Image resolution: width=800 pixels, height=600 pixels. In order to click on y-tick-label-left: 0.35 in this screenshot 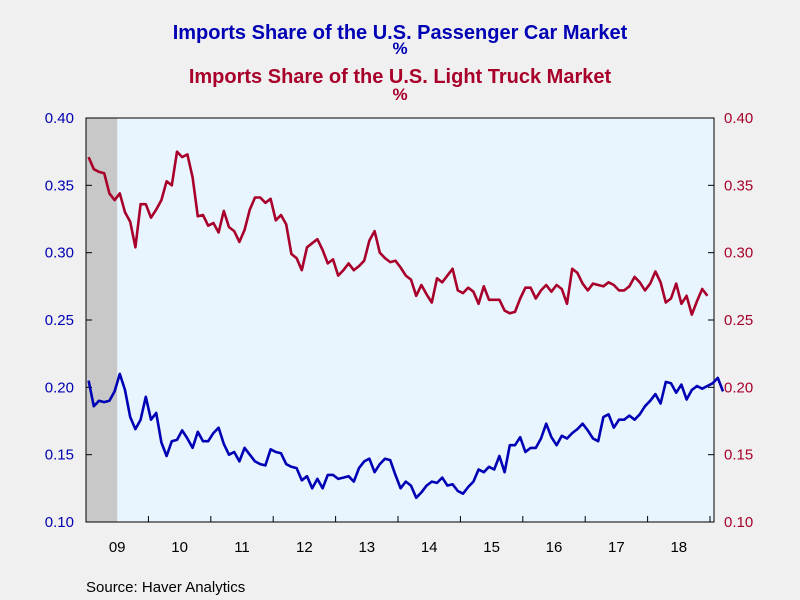, I will do `click(59, 185)`.